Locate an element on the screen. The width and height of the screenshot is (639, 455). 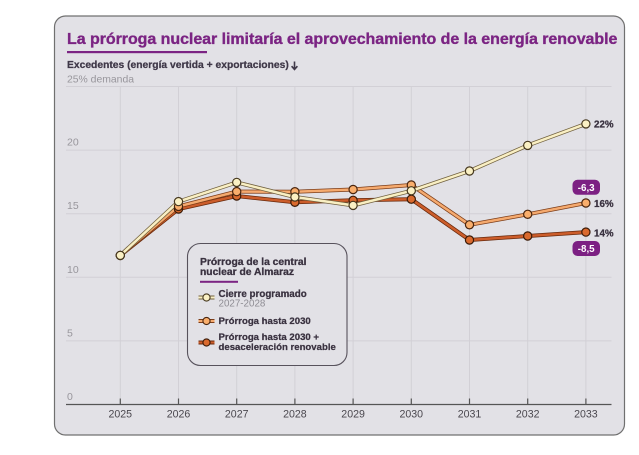
svg-text: 5 is located at coordinates (70, 333).